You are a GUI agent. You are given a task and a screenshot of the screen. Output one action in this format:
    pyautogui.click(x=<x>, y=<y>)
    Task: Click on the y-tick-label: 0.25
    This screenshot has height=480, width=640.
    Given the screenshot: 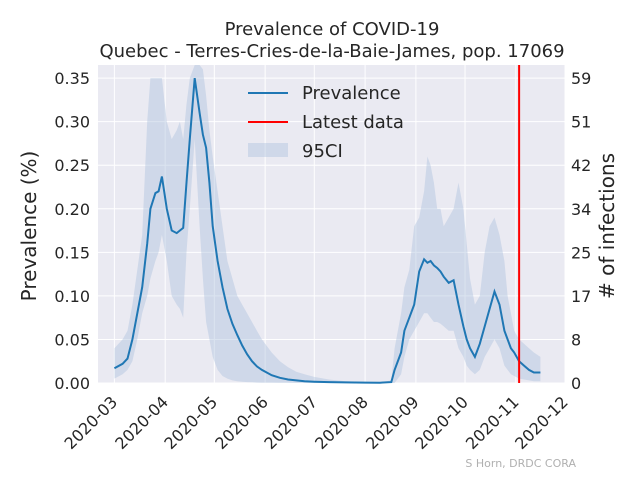 What is the action you would take?
    pyautogui.click(x=72, y=165)
    